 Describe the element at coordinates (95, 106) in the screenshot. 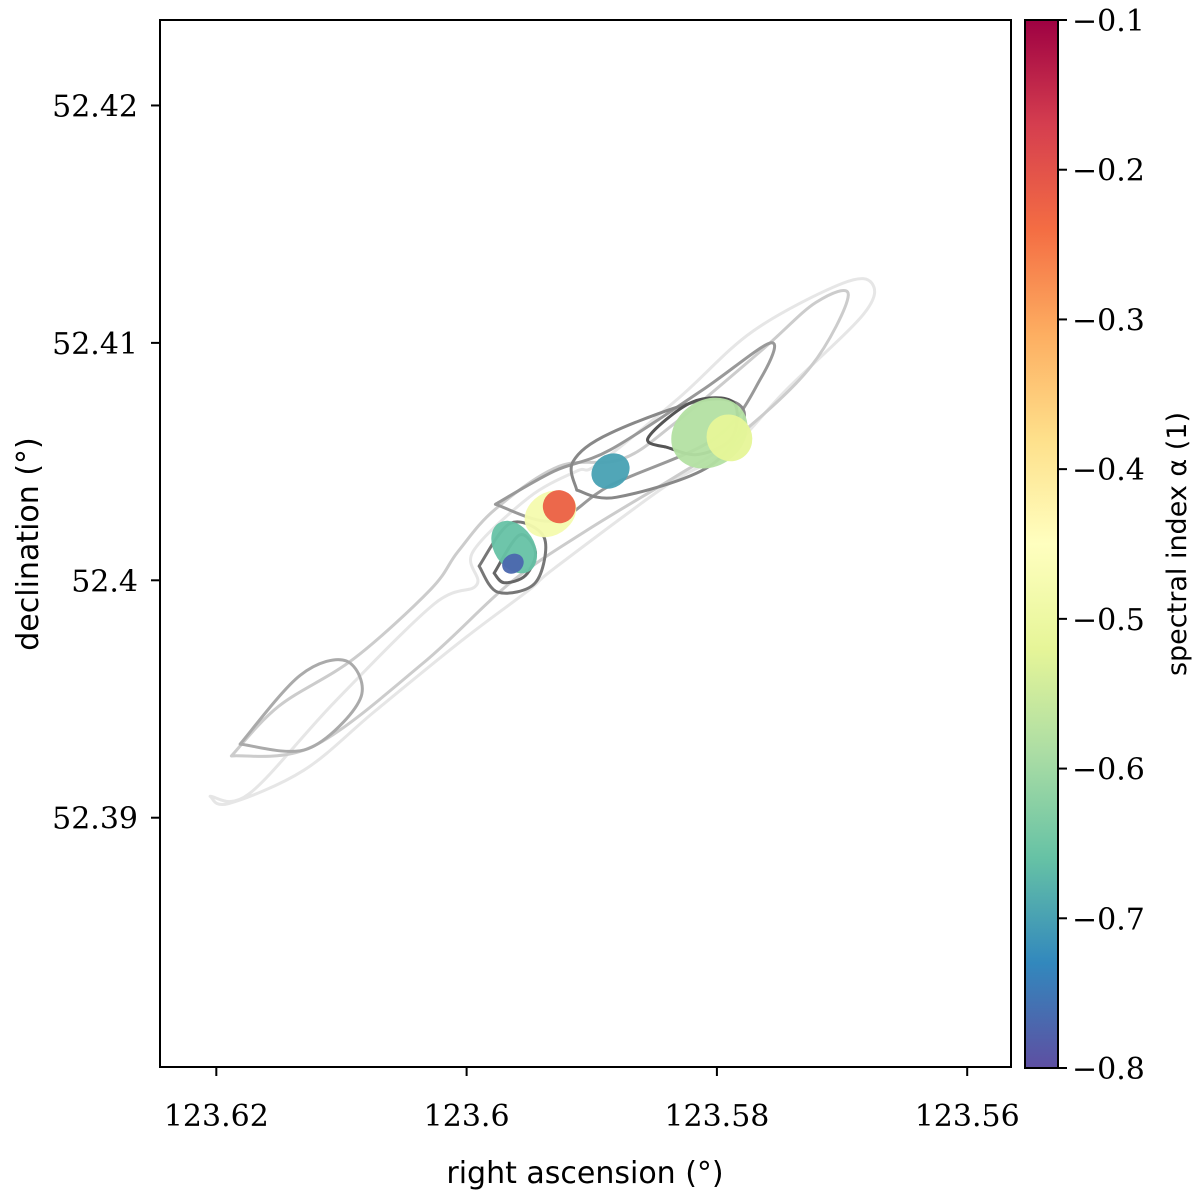

I see `y-tick-label: 52.42` at that location.